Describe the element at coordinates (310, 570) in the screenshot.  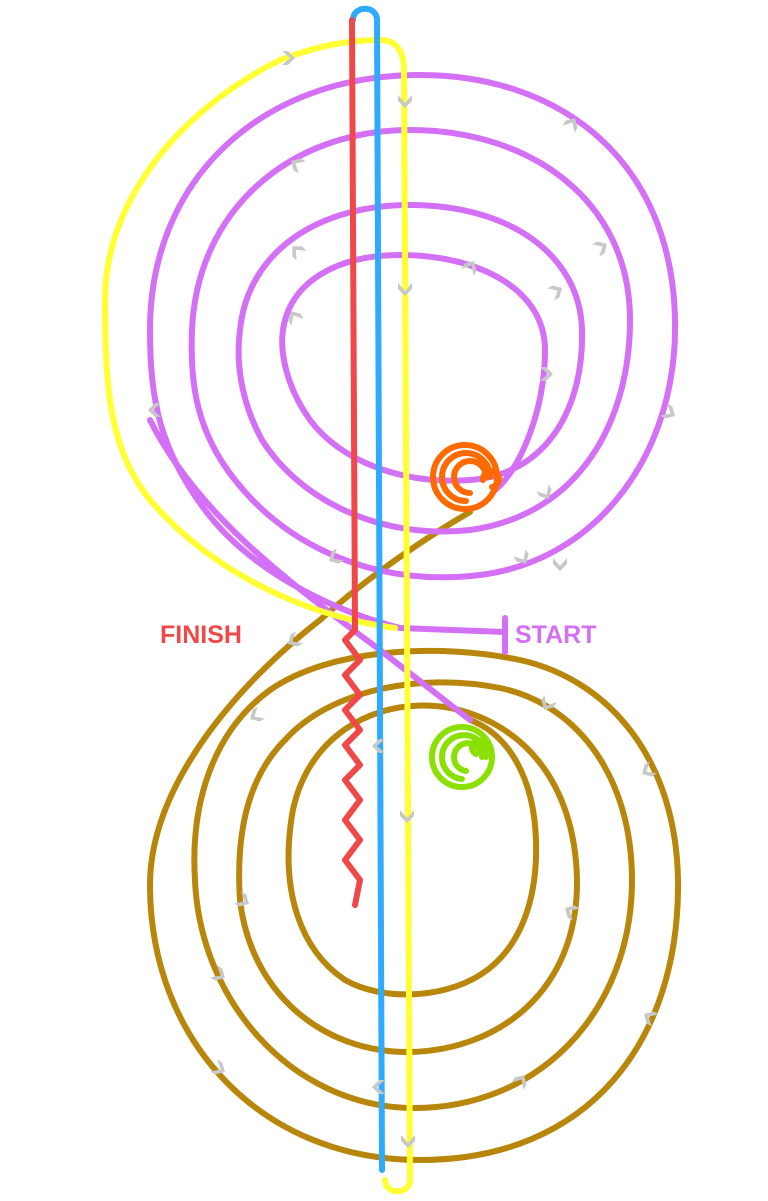
I see `purple-diagonal` at that location.